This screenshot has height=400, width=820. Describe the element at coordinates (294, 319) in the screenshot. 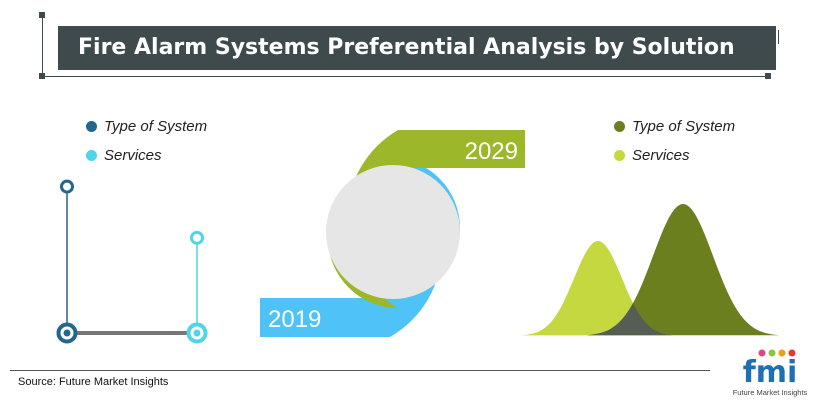

I see `donut-label-2019: 2019` at that location.